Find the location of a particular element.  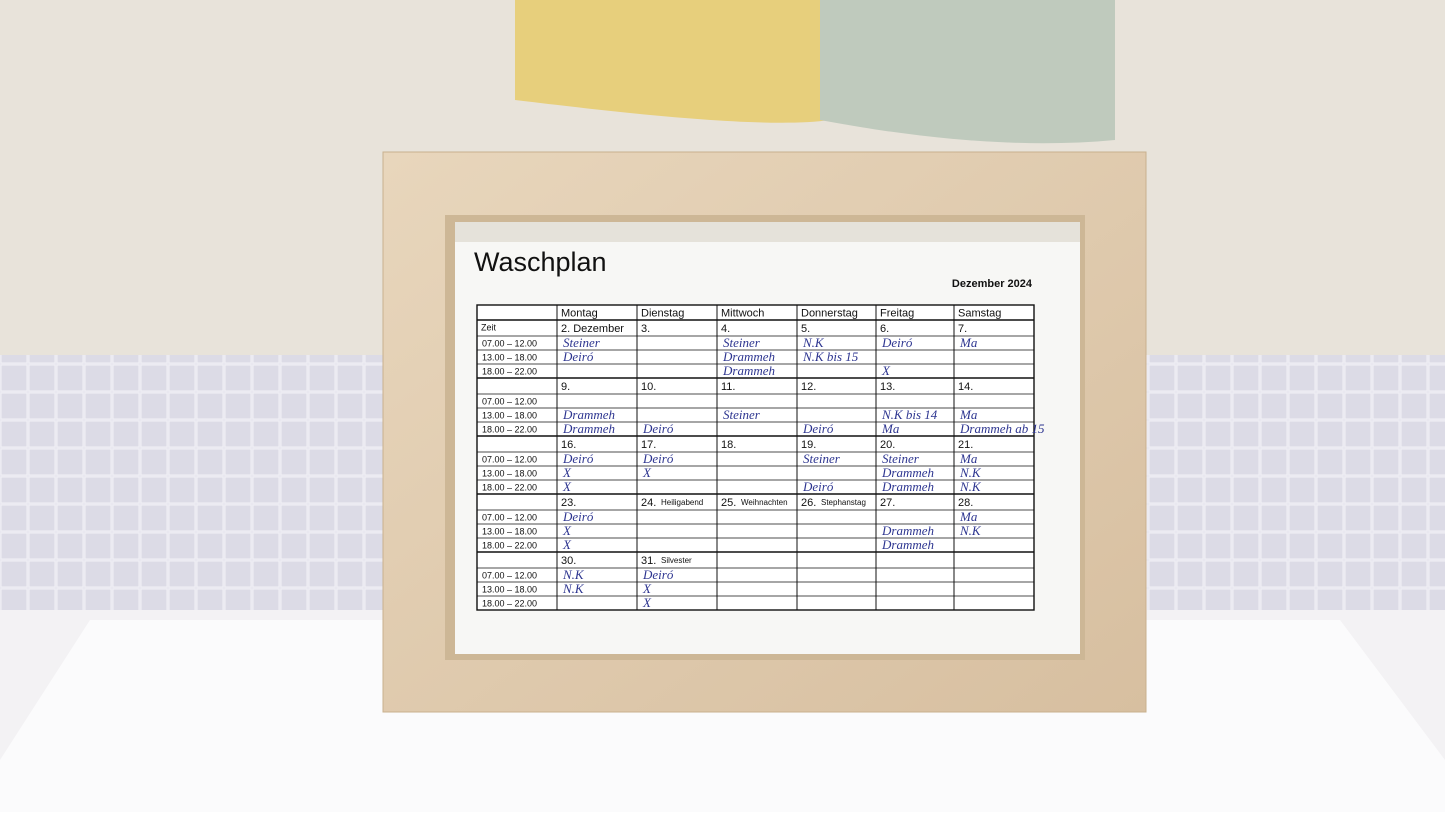

date: 31. is located at coordinates (648, 561).